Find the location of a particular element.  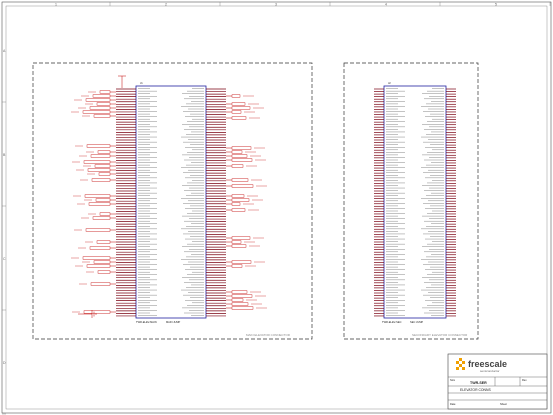

freescale-logo: freescale semiconductor is located at coordinates (481, 365).